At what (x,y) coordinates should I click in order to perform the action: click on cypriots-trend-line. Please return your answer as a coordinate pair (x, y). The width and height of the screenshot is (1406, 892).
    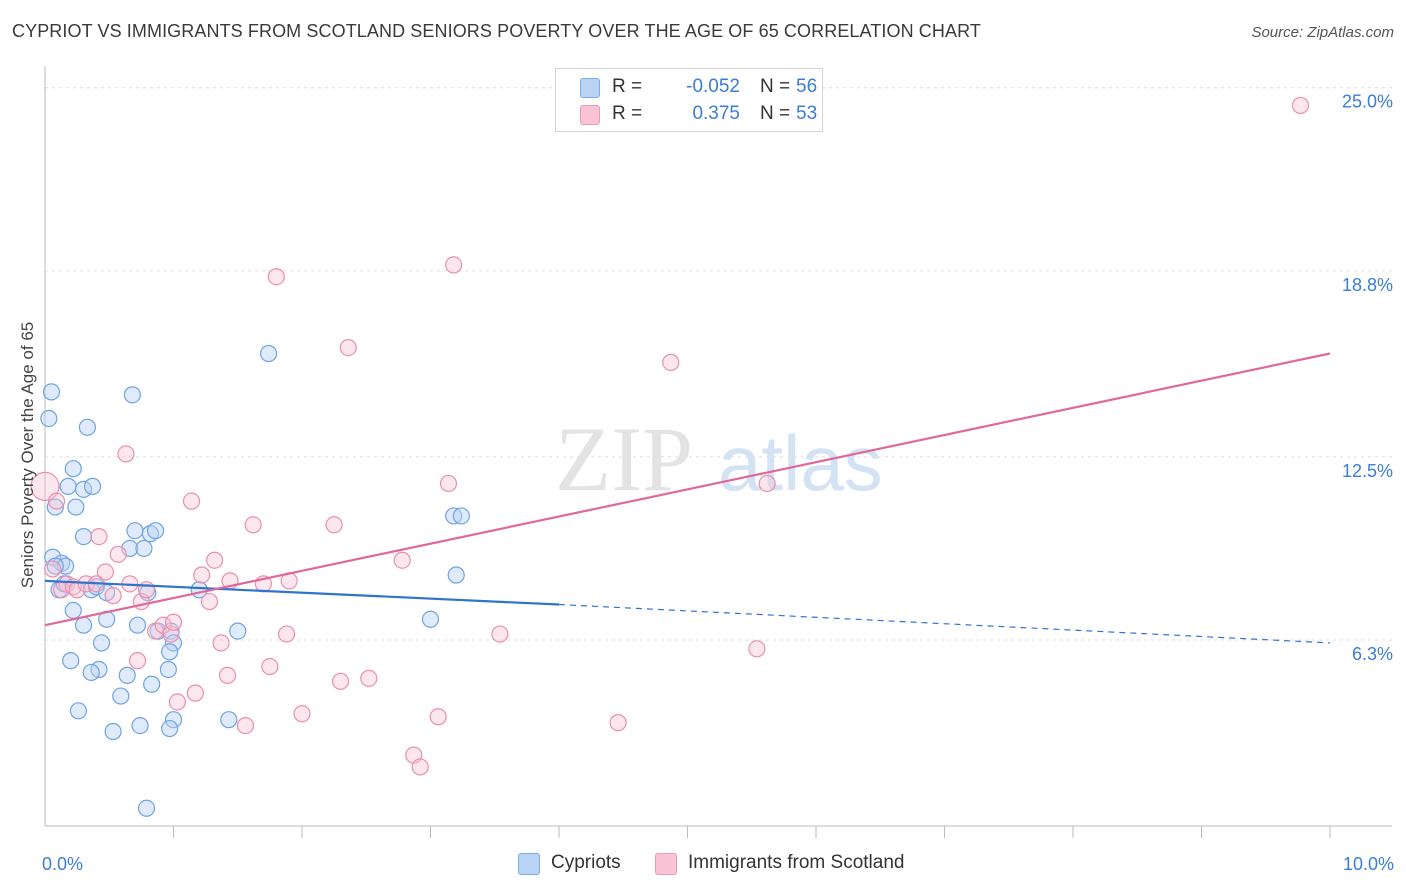
    Looking at the image, I should click on (302, 592).